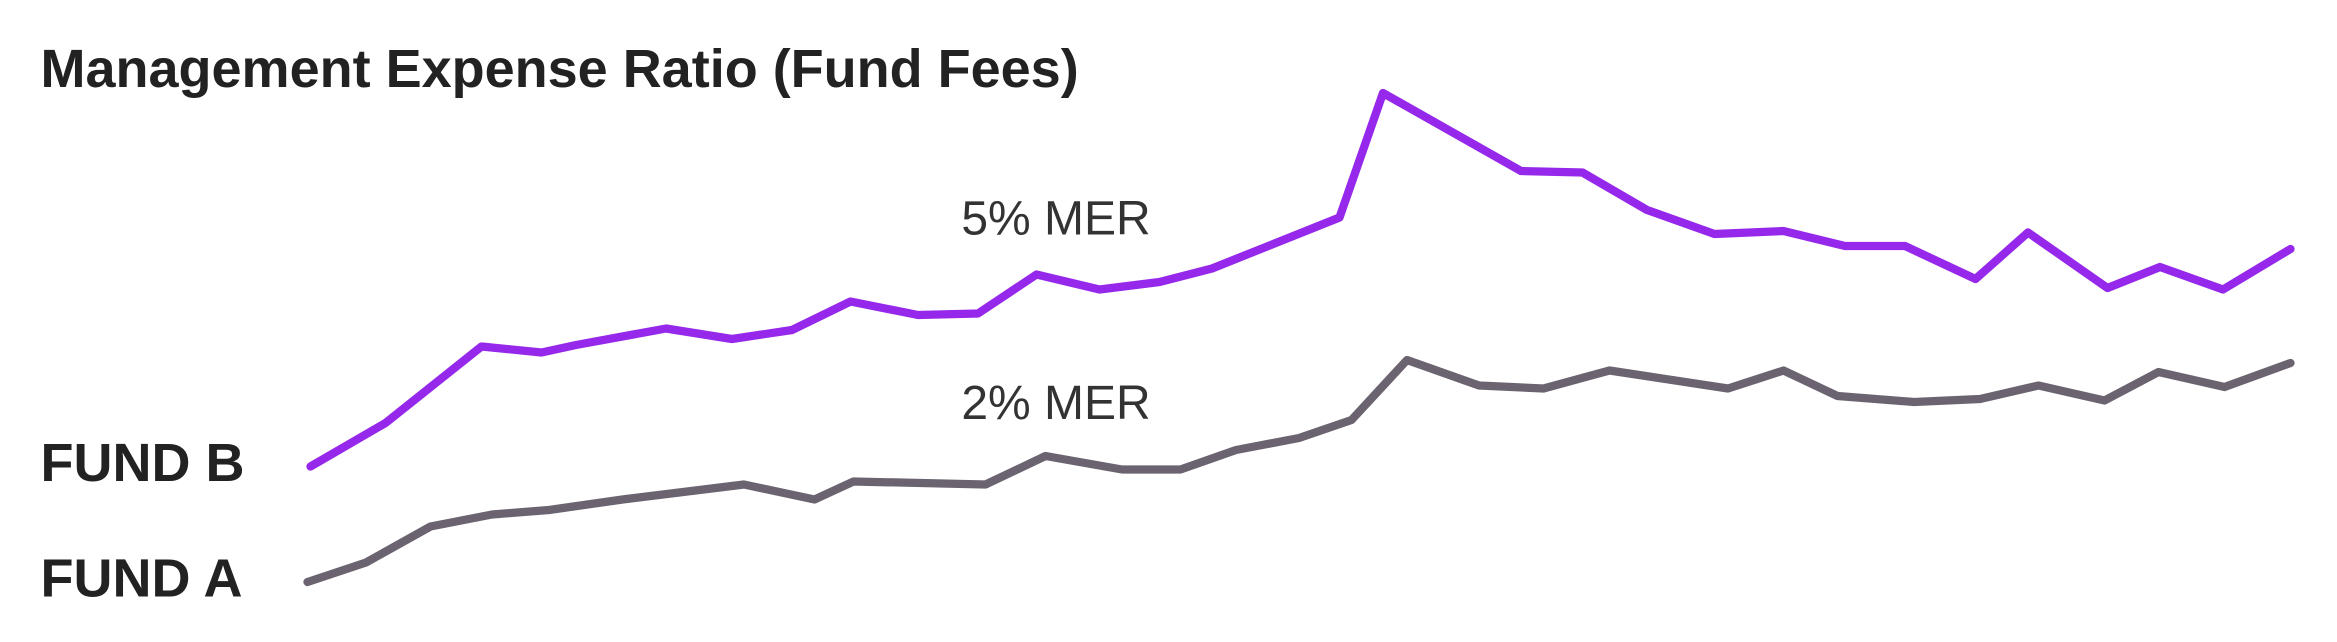 The width and height of the screenshot is (2337, 642). Describe the element at coordinates (1055, 403) in the screenshot. I see `annotation: 2% MER` at that location.